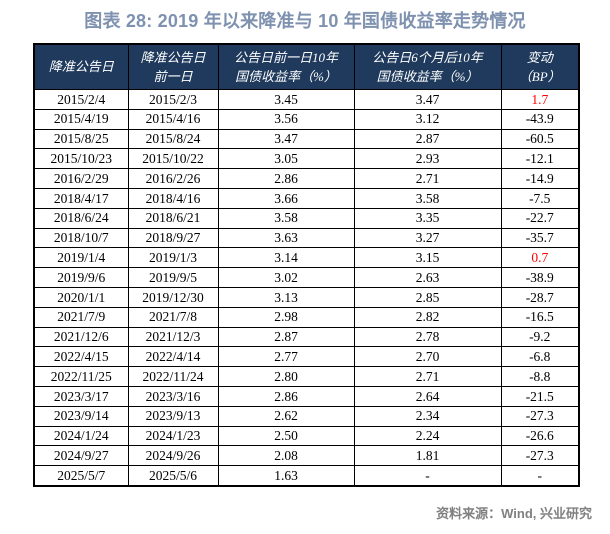  Describe the element at coordinates (540, 159) in the screenshot. I see `cell-change_bp: -12.1` at that location.